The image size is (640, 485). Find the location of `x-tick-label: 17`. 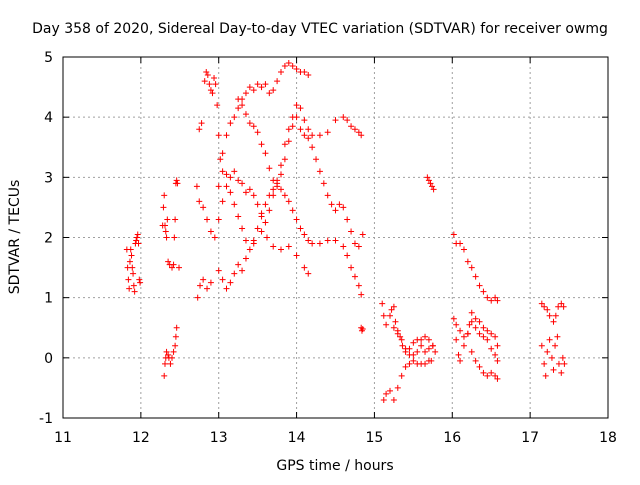

x-tick-label: 17 is located at coordinates (530, 438).